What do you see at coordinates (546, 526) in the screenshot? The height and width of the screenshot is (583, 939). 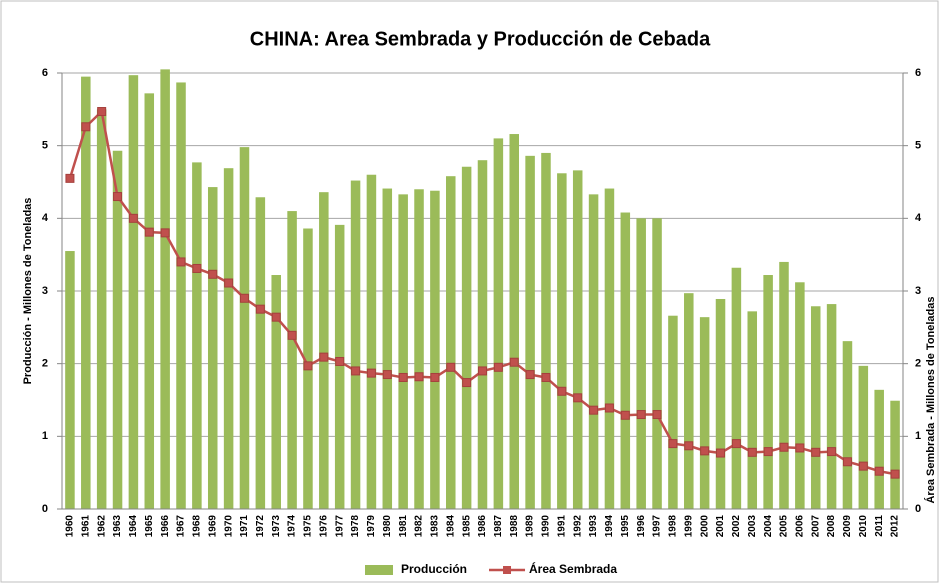 I see `x-tick-label: 1990` at bounding box center [546, 526].